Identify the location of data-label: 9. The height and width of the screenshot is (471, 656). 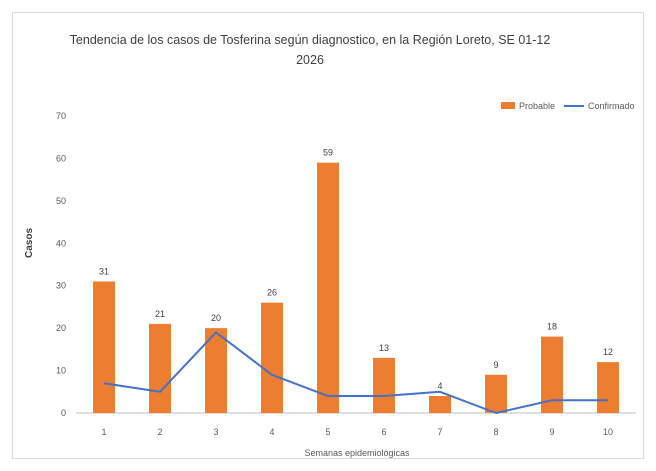
(495, 365).